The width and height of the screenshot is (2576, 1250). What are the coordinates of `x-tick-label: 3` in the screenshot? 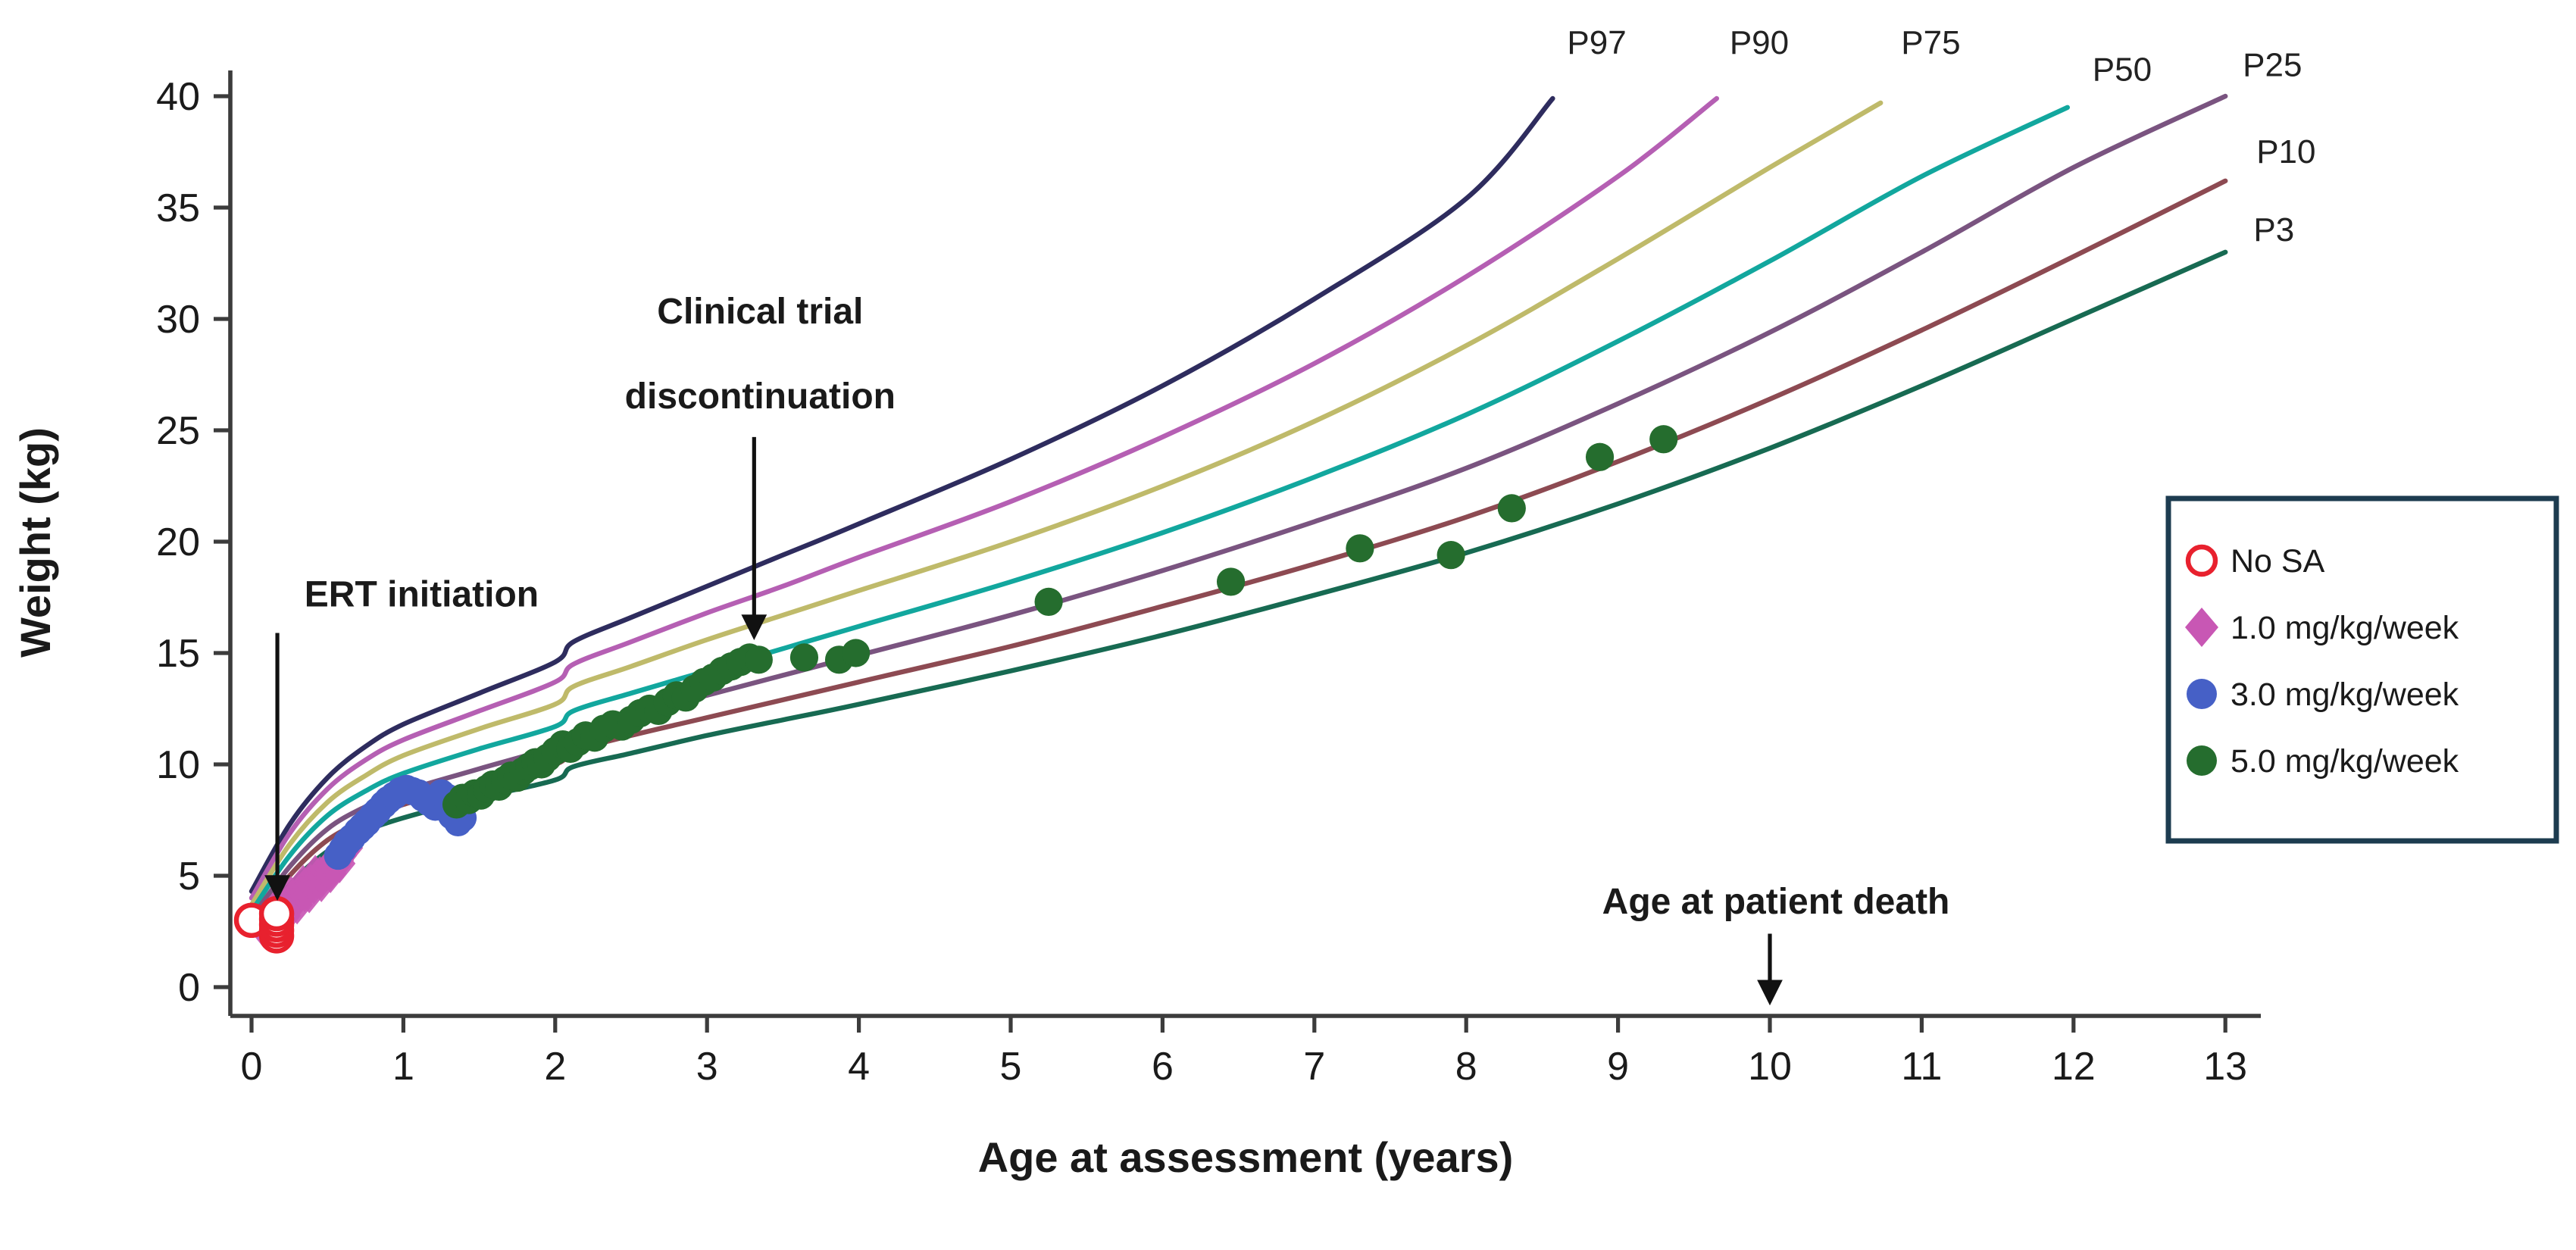 It's located at (707, 1067).